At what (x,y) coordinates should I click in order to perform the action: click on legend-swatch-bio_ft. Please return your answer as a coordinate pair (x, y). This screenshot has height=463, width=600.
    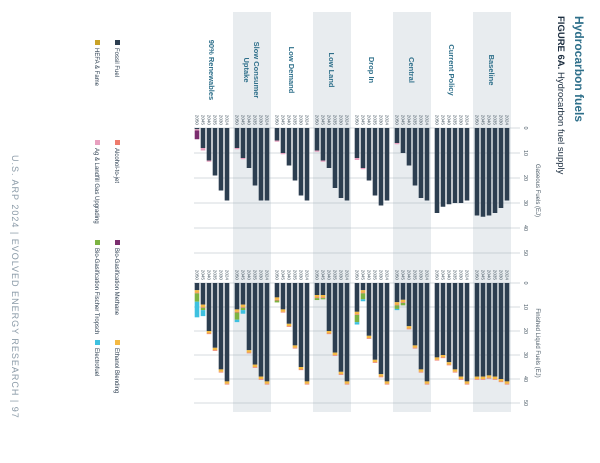
    Looking at the image, I should click on (97, 242).